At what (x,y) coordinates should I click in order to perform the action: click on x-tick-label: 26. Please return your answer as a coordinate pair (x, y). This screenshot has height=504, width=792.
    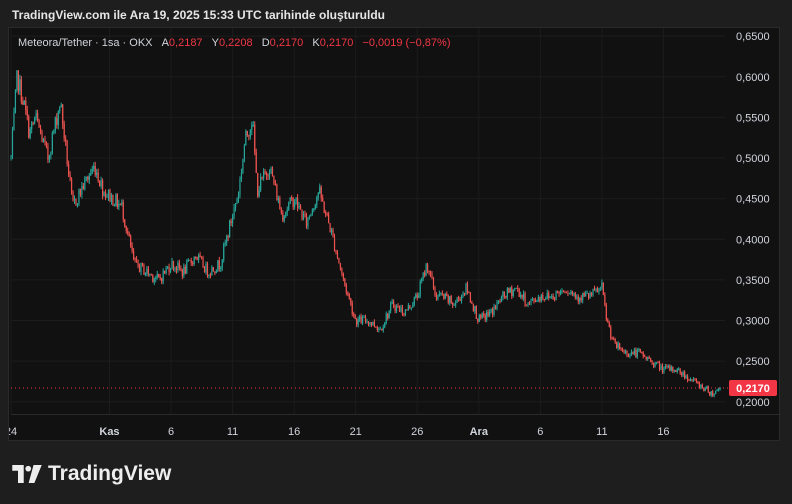
    Looking at the image, I should click on (417, 432).